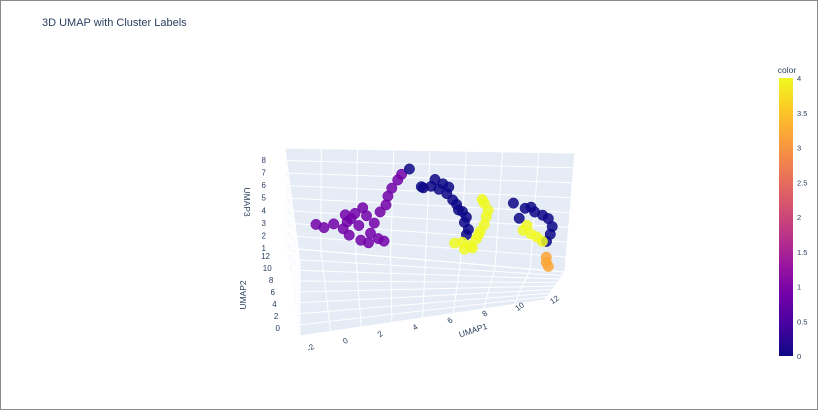 The width and height of the screenshot is (822, 418). I want to click on x-tick-label: 6, so click(450, 320).